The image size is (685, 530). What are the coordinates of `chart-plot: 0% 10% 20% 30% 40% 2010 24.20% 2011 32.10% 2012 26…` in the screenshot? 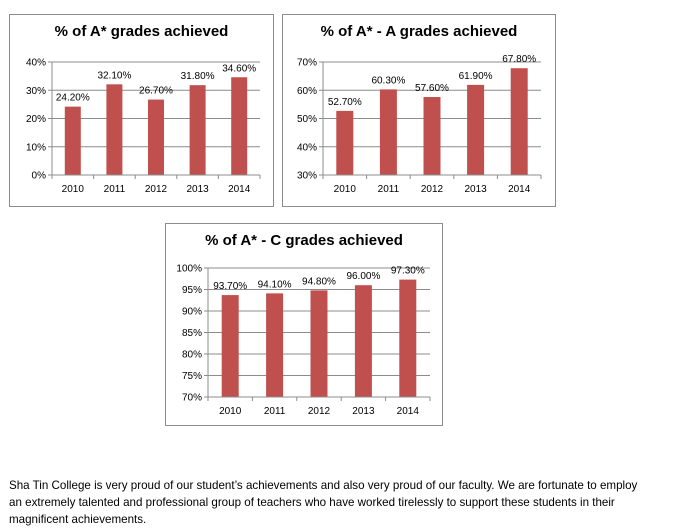 It's located at (143, 126).